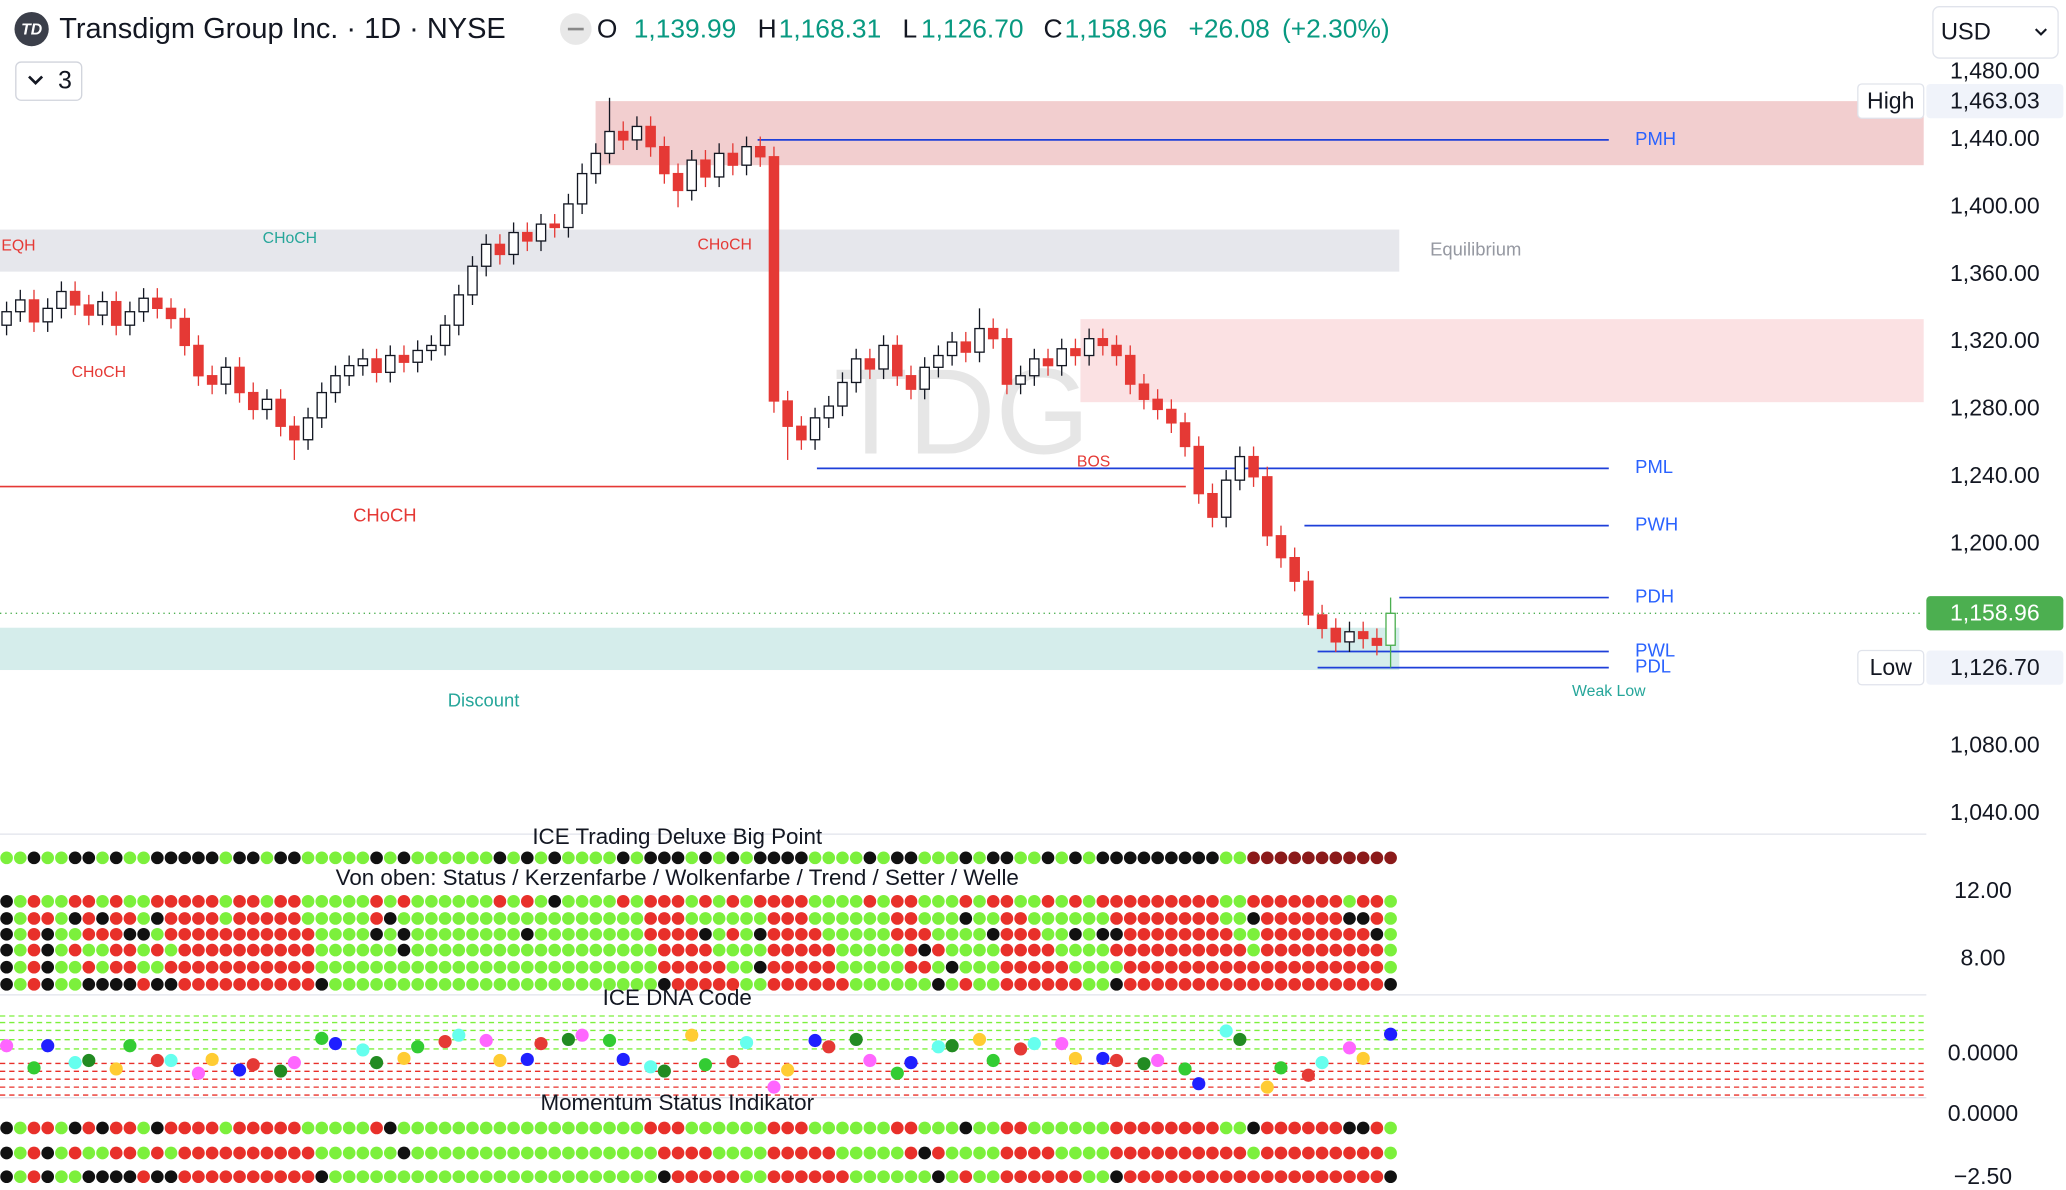  Describe the element at coordinates (677, 997) in the screenshot. I see `pane-title: ICE DNA Code` at that location.